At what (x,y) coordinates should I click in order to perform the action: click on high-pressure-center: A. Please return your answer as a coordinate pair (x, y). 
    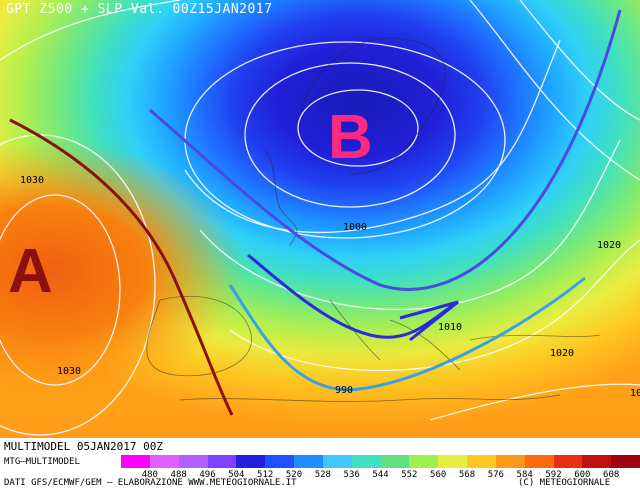
    Looking at the image, I should click on (30, 271).